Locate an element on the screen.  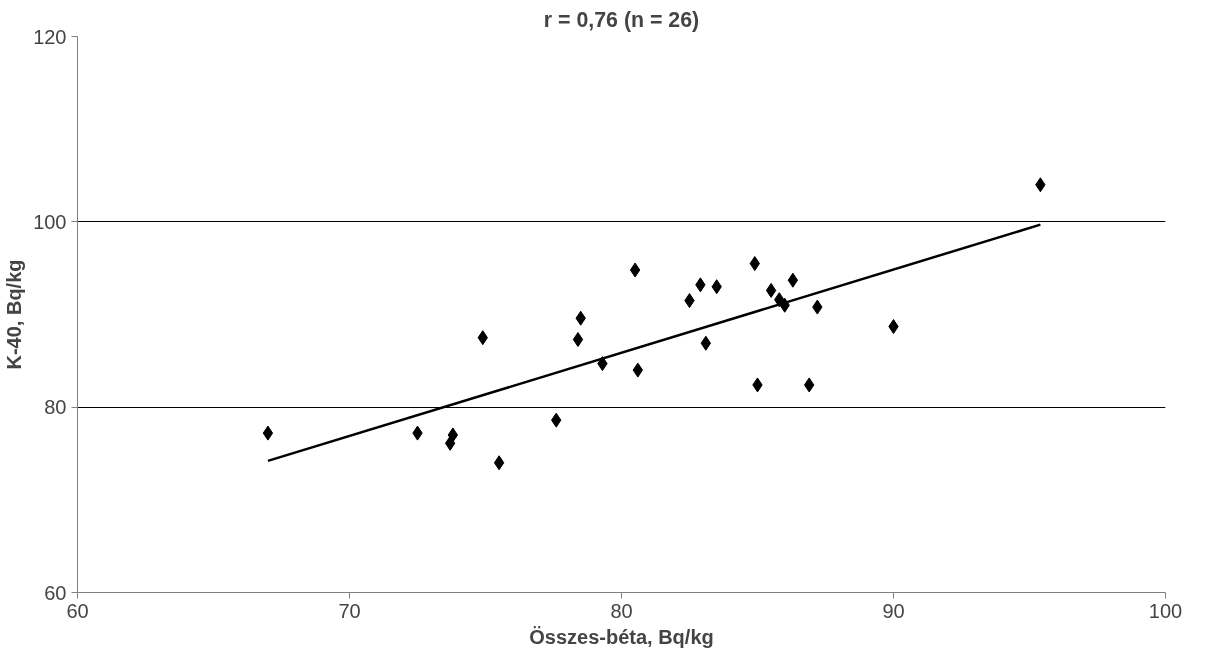
x-tick-label: 100 is located at coordinates (1165, 610).